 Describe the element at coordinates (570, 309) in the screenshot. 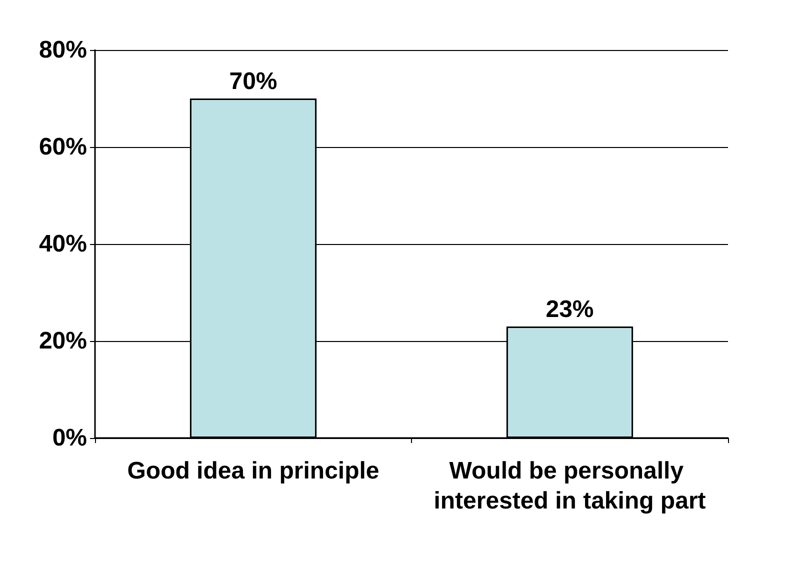

I see `data-label: 23%` at that location.